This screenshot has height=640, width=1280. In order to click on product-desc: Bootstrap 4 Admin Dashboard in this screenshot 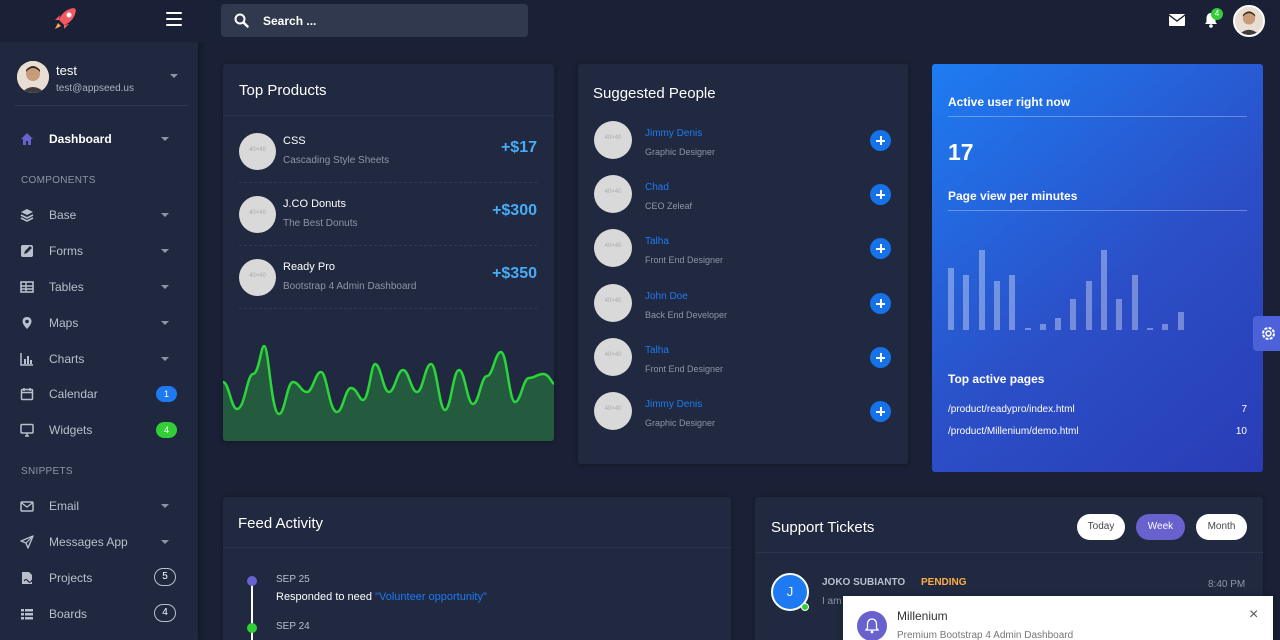, I will do `click(350, 286)`.